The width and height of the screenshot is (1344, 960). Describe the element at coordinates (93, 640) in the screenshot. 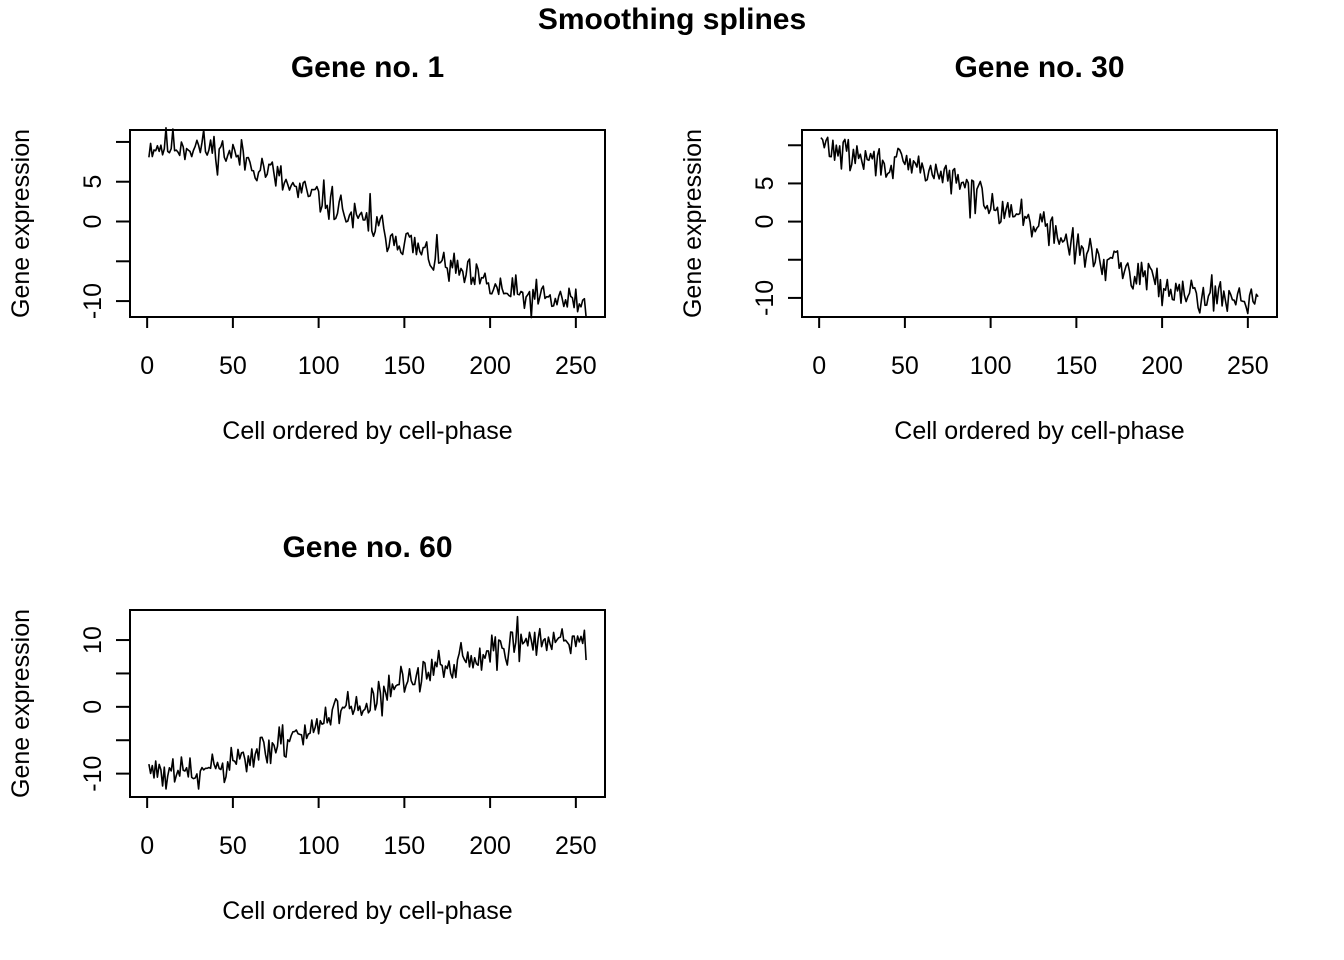

I see `y-tick-label: 10` at that location.